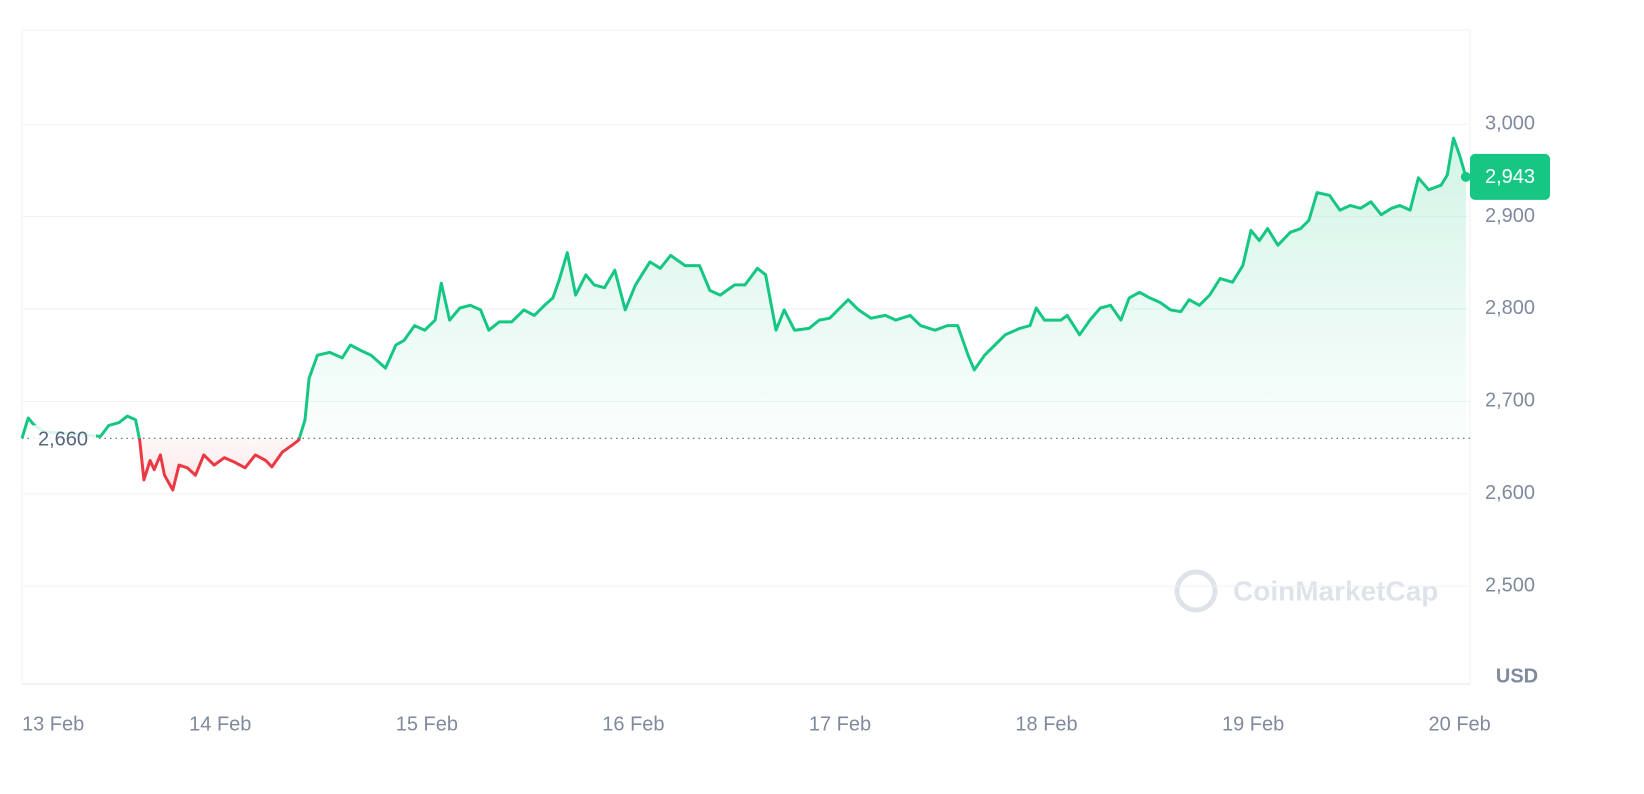 The image size is (1644, 794). I want to click on x-tick-label: 20 Feb, so click(1460, 724).